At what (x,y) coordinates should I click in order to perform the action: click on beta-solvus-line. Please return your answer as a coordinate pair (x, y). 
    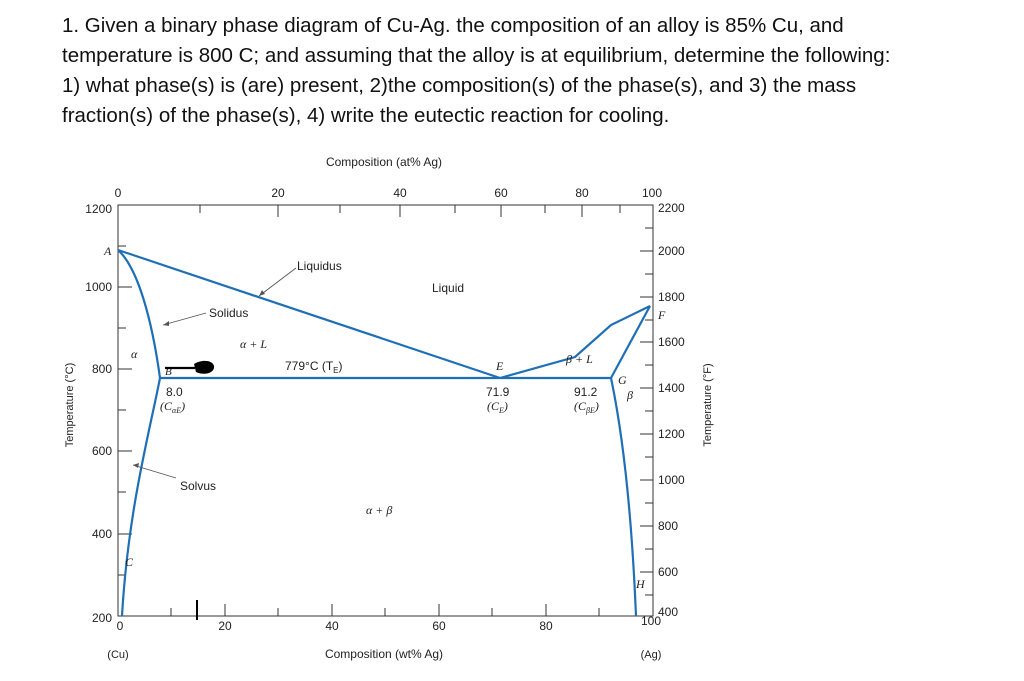
    Looking at the image, I should click on (623, 497).